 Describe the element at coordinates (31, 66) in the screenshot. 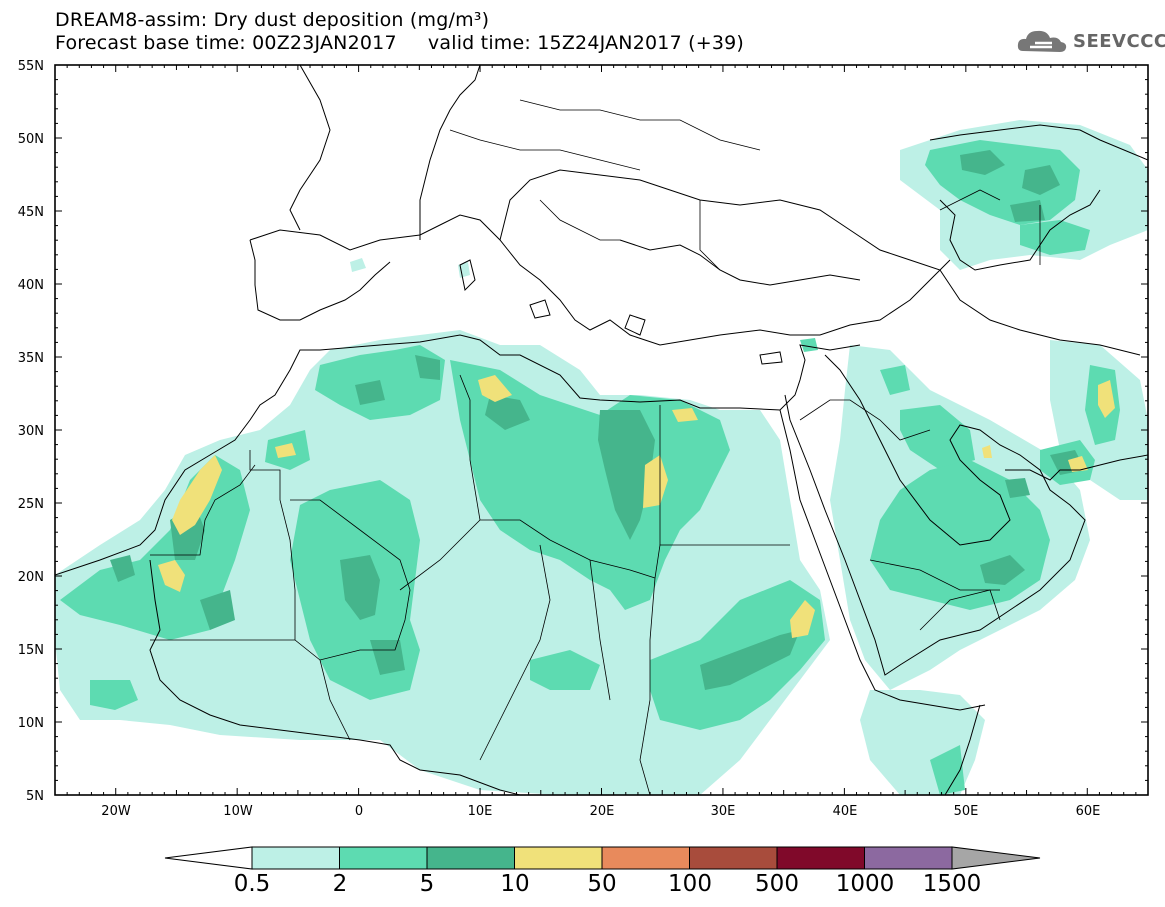

I see `lat-label: 55N` at that location.